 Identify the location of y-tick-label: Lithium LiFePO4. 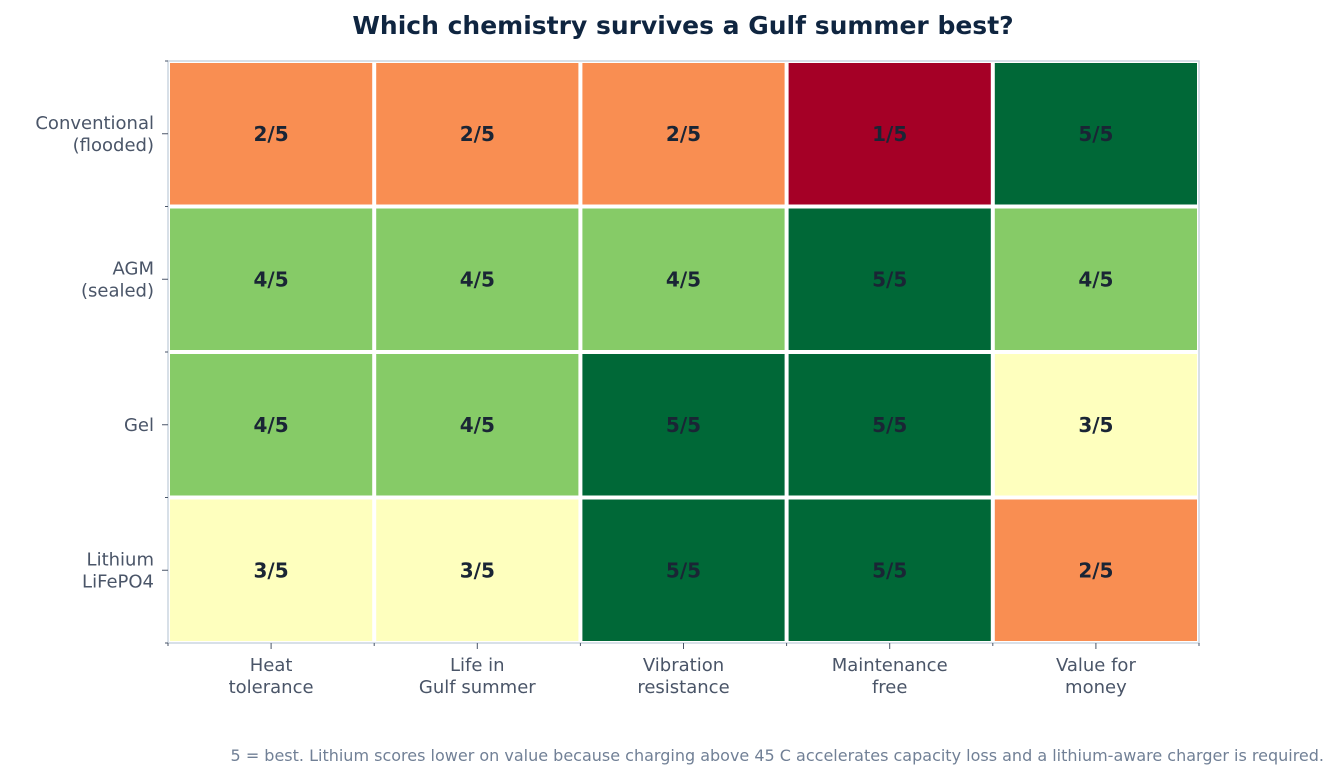
(118, 570).